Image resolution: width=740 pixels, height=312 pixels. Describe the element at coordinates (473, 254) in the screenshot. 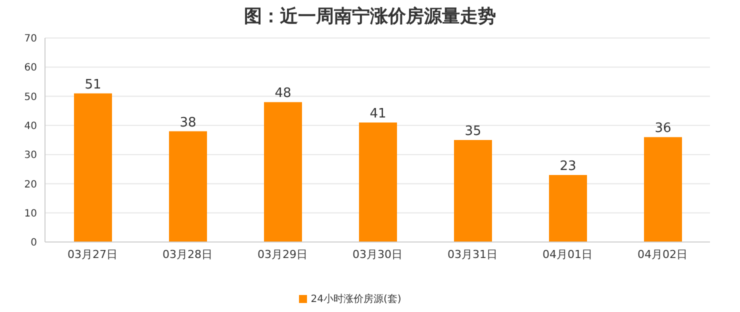

I see `x-tick-label: 03月31日` at that location.